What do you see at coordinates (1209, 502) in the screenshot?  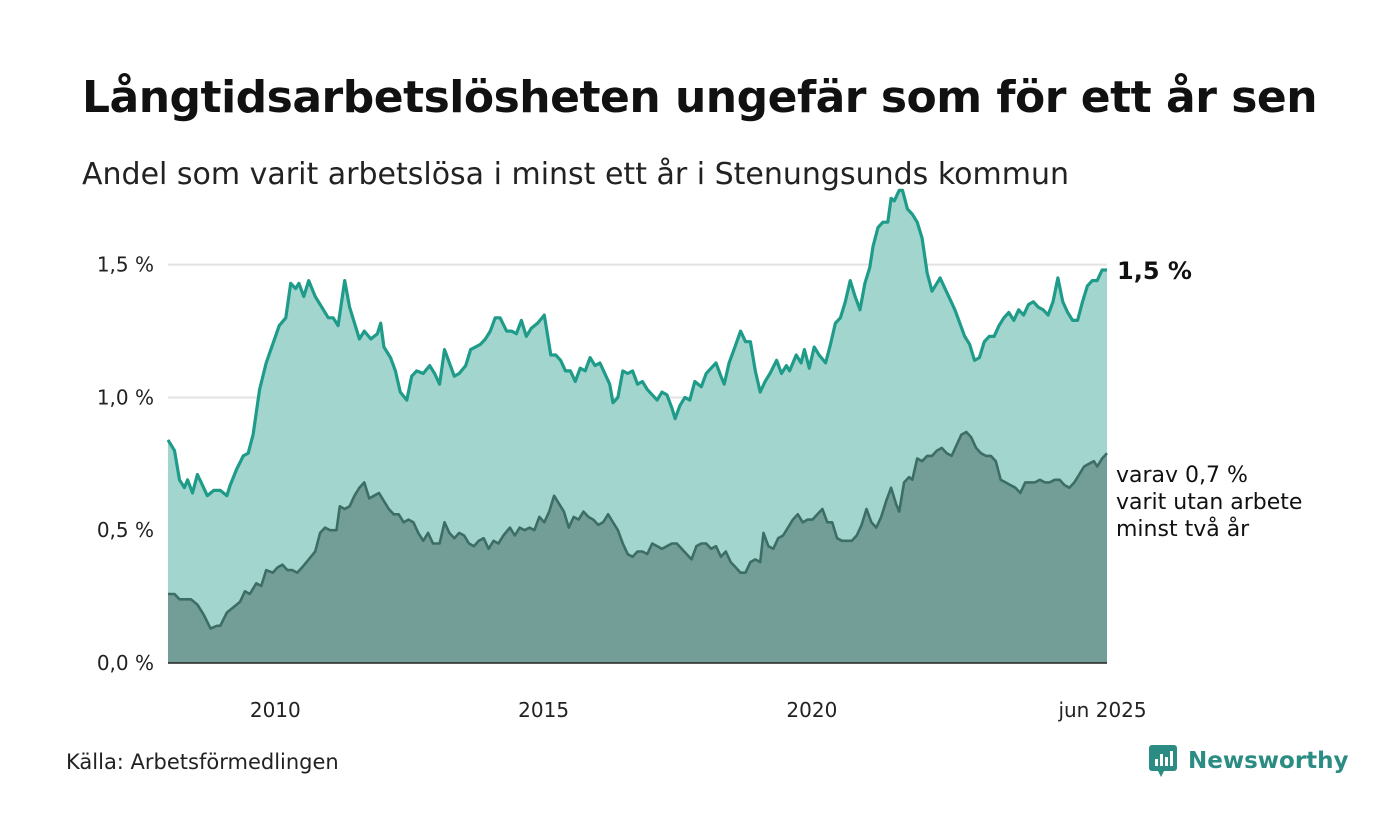 I see `end-label-line: varit utan arbete` at bounding box center [1209, 502].